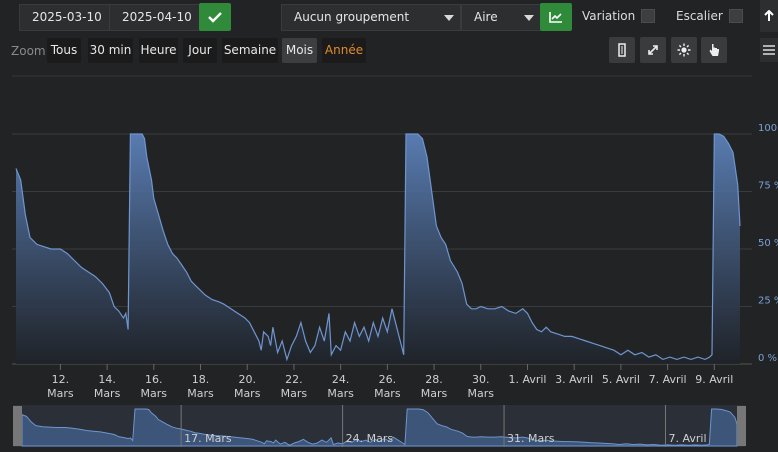 This screenshot has width=778, height=452. I want to click on compress-icon, so click(653, 50).